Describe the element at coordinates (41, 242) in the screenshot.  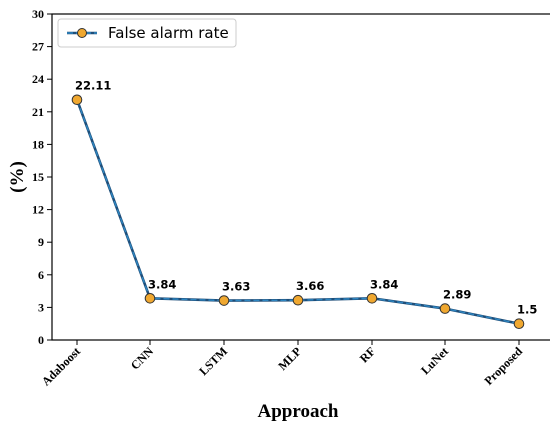
I see `y-tick-label: 9` at that location.